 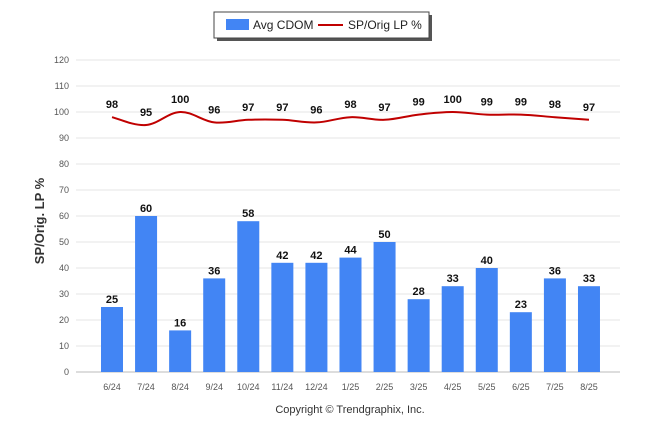 I want to click on x-tick-label: 8/25, so click(x=589, y=387).